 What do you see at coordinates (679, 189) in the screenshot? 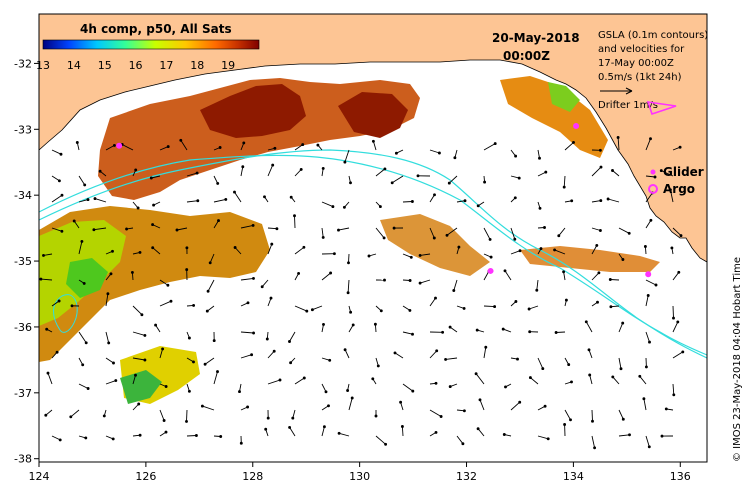
I see `argo-label: Argo` at bounding box center [679, 189].